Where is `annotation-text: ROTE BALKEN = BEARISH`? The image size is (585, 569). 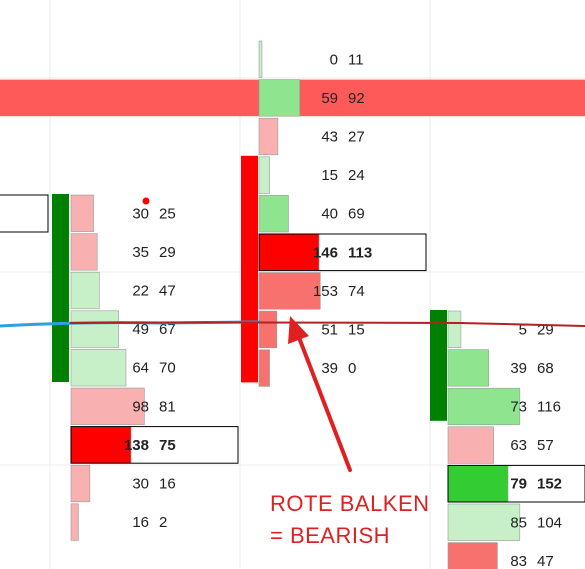 annotation-text: ROTE BALKEN = BEARISH is located at coordinates (350, 520).